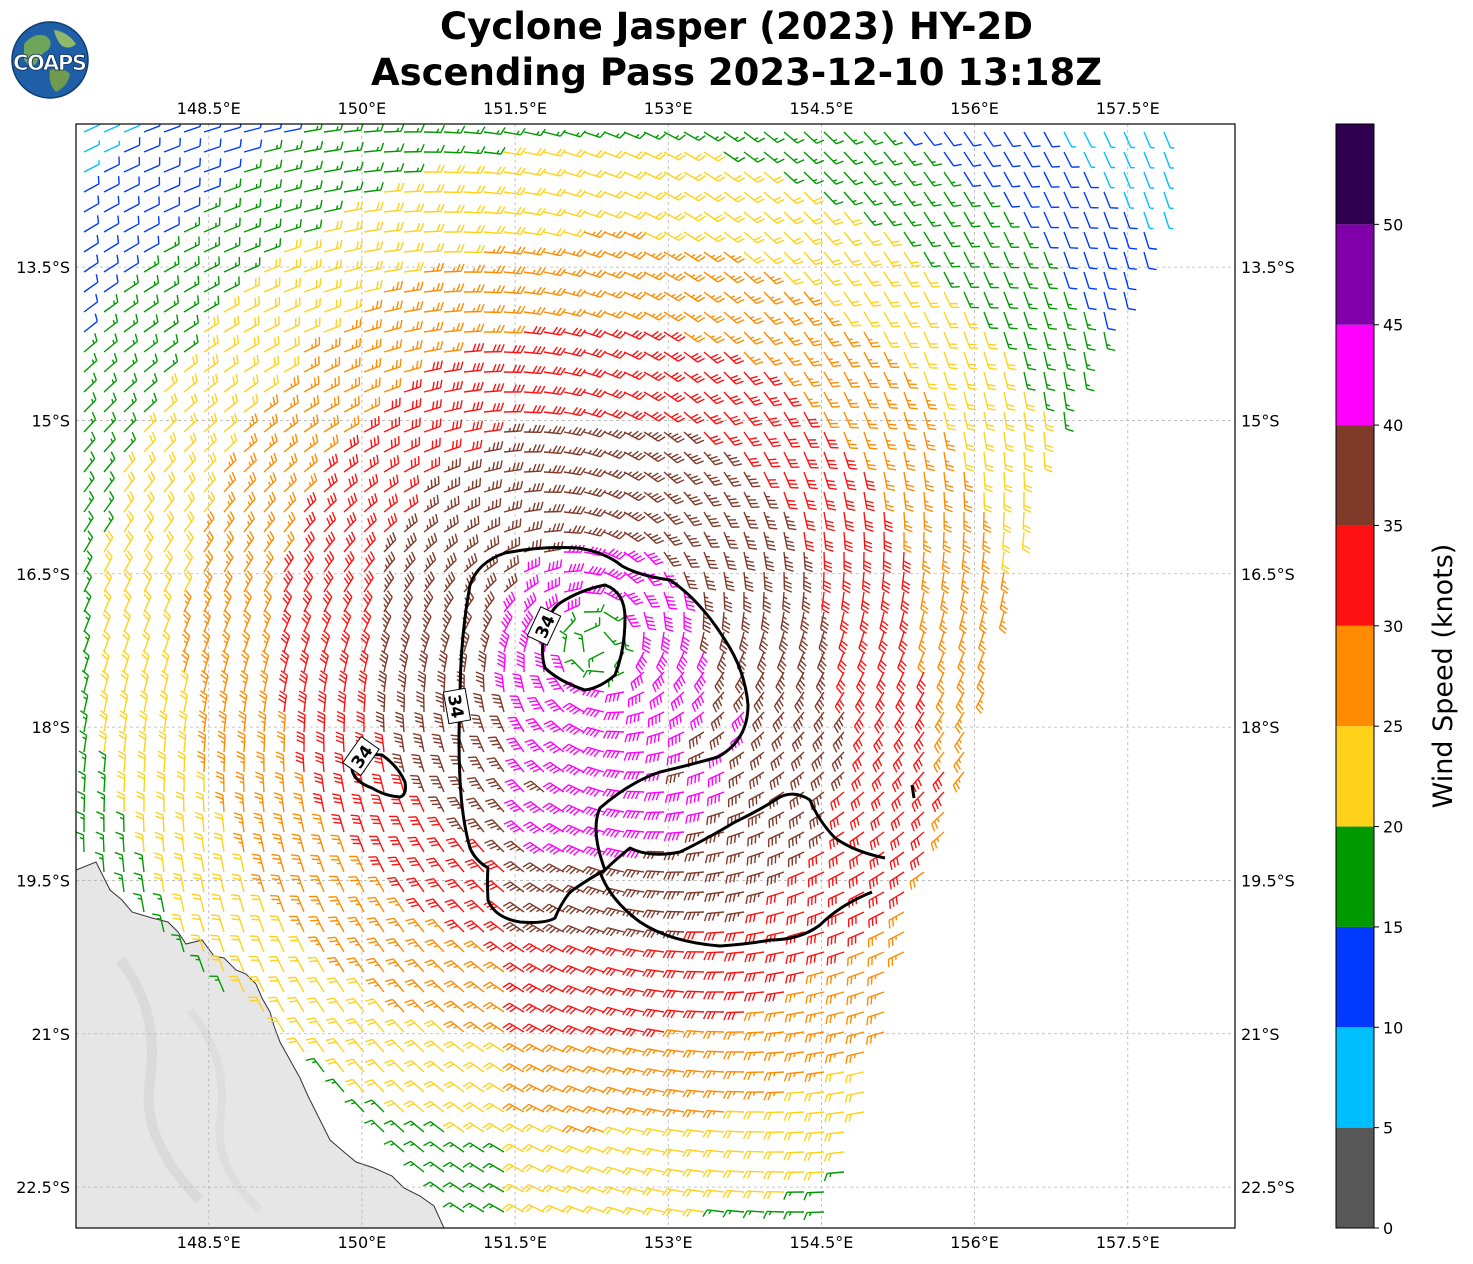 The height and width of the screenshot is (1264, 1473). What do you see at coordinates (515, 108) in the screenshot?
I see `lon-tick-label-top: 151.5°E` at bounding box center [515, 108].